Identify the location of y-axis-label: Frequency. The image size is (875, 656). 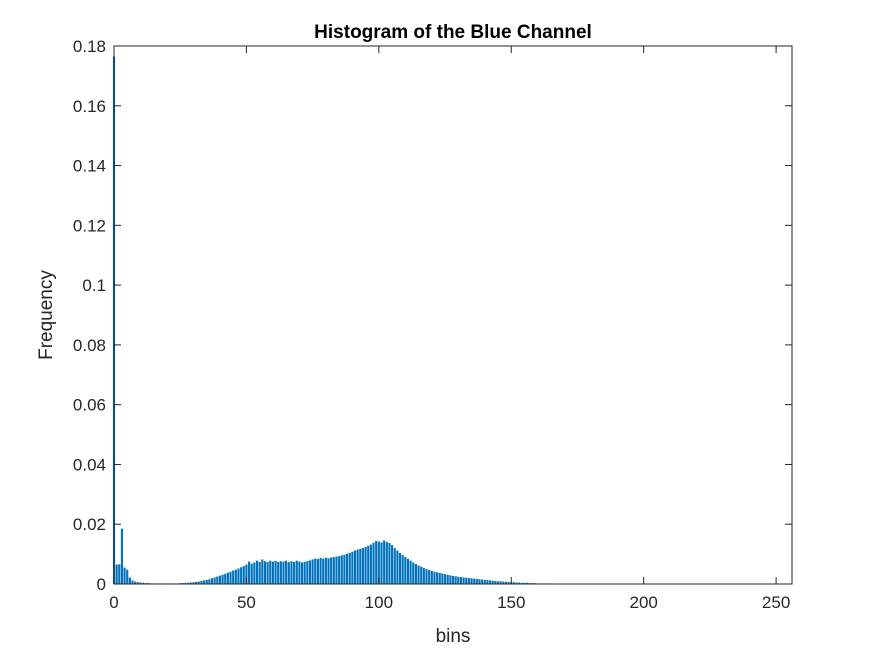
(46, 315).